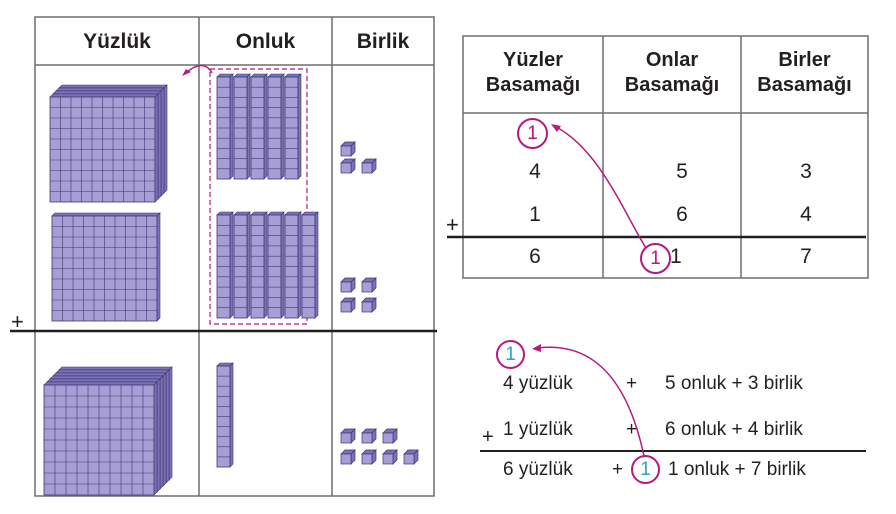  I want to click on plus-sign-left: +, so click(17, 321).